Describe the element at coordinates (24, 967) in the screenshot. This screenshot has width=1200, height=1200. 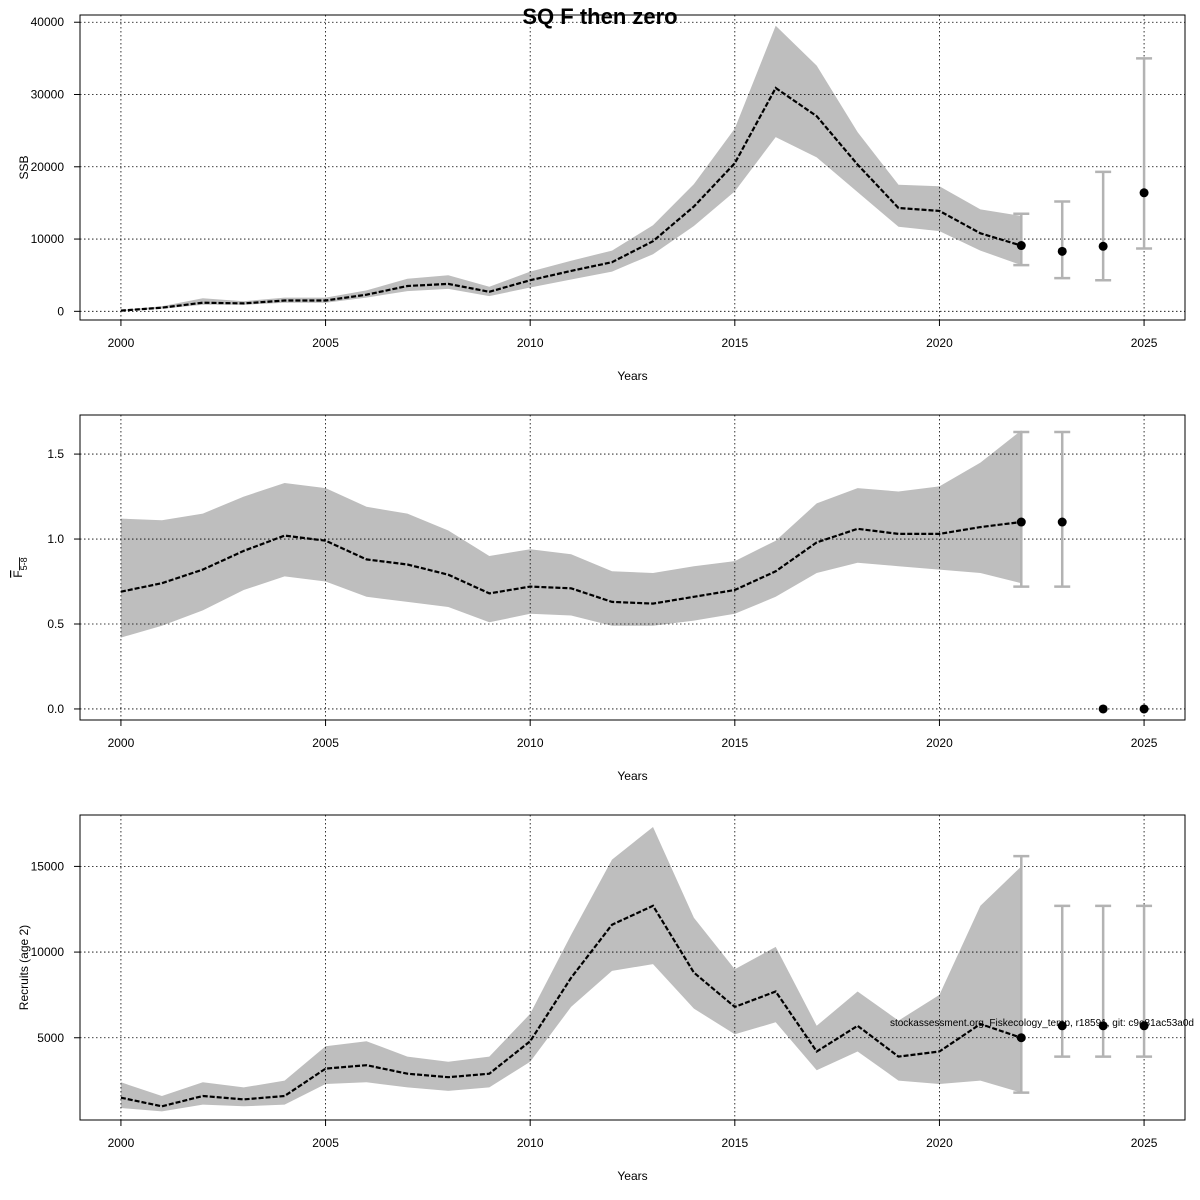
I see `y-axis-label: Recruits (age 2)` at that location.